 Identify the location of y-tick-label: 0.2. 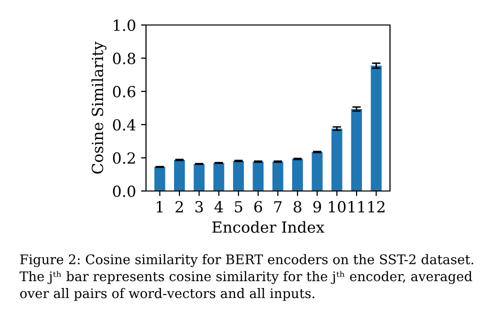
(123, 158).